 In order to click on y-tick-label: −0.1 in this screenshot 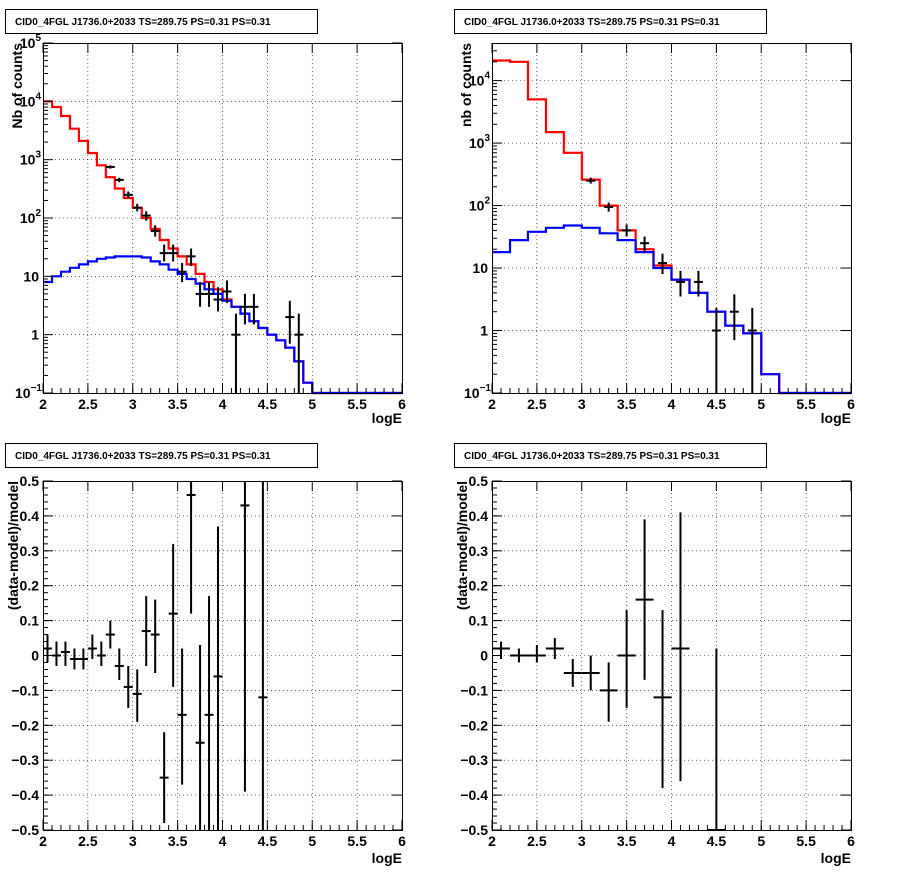, I will do `click(25, 690)`.